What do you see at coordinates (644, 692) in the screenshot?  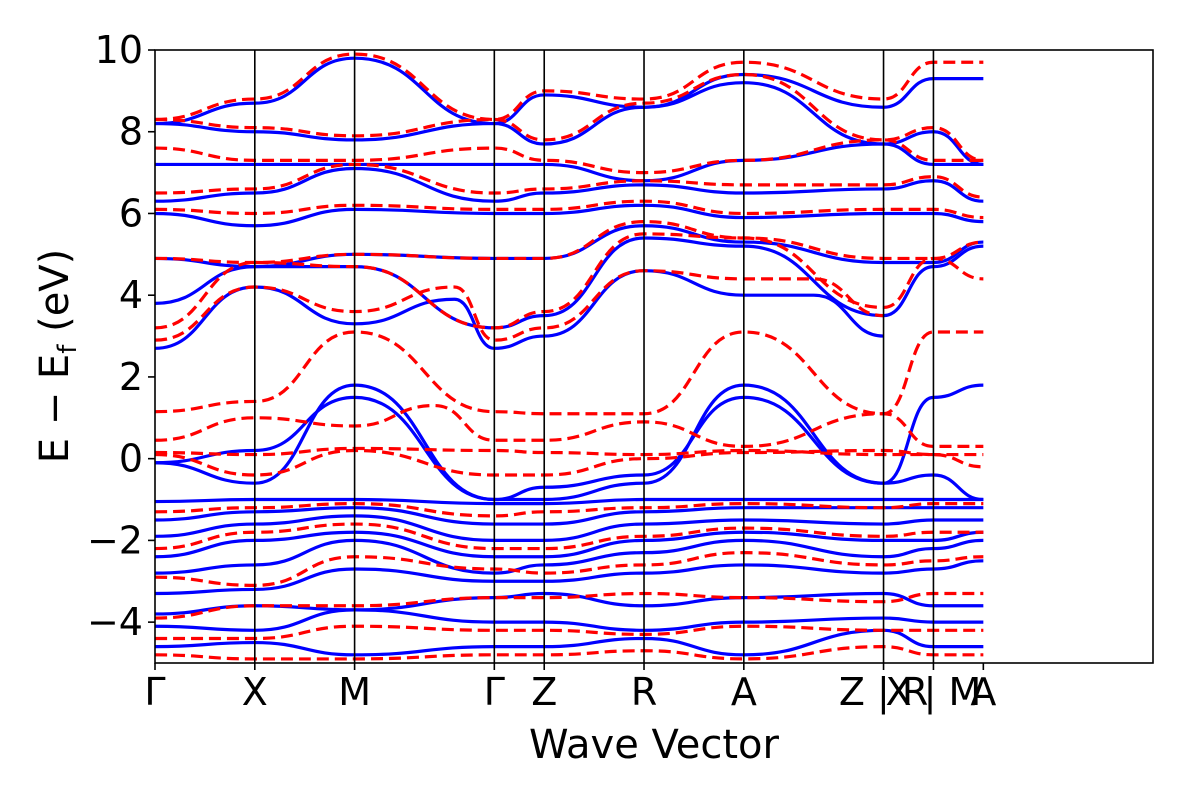 I see `x-tick-label: R` at bounding box center [644, 692].